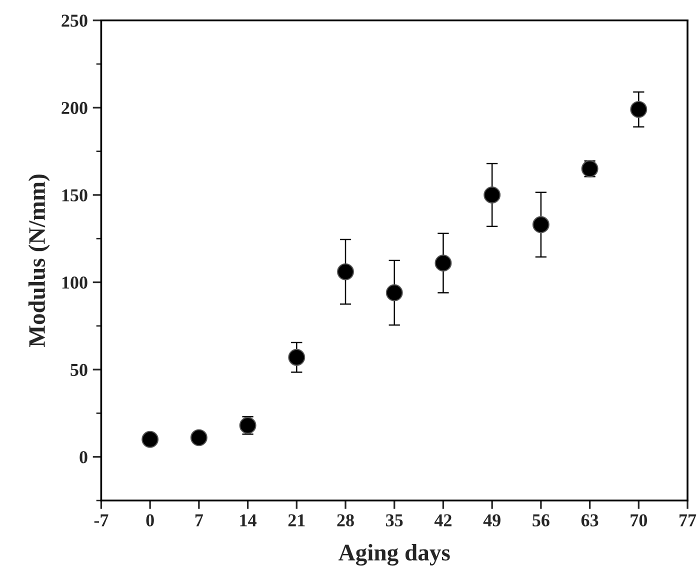  What do you see at coordinates (39, 260) in the screenshot?
I see `y-axis-title: Modulus (N/mm)` at bounding box center [39, 260].